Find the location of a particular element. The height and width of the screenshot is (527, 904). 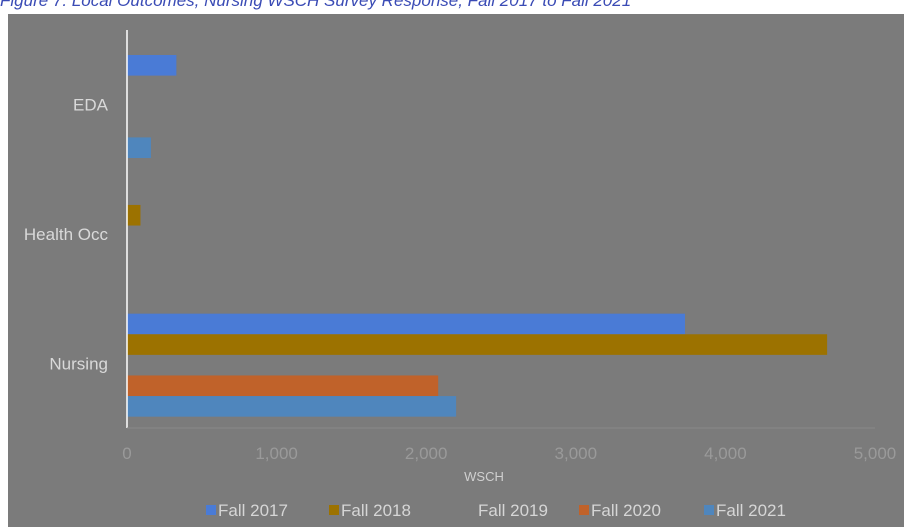

legend-label: Fall 2018 is located at coordinates (376, 510).